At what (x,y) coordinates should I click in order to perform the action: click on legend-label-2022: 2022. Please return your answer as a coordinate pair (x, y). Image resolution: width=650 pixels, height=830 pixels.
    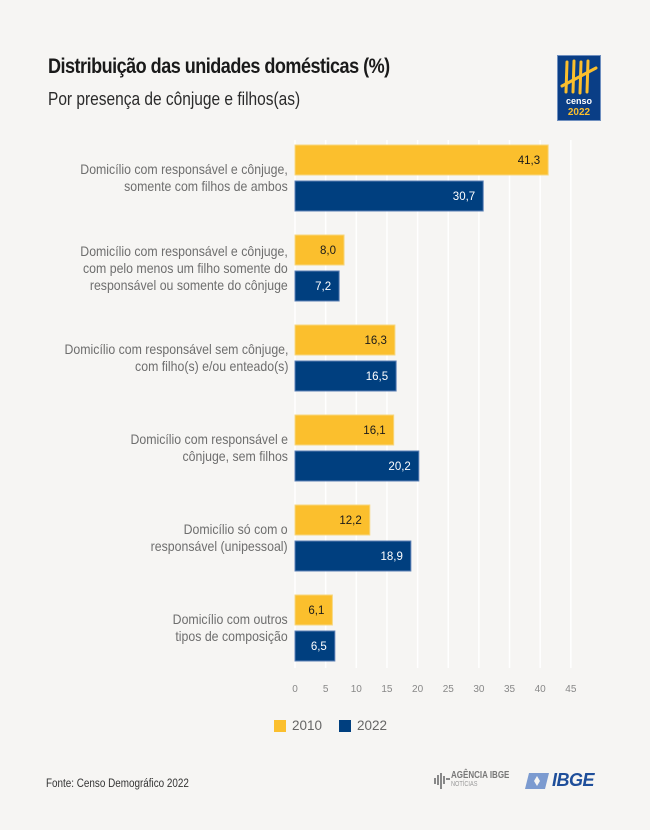
    Looking at the image, I should click on (372, 725).